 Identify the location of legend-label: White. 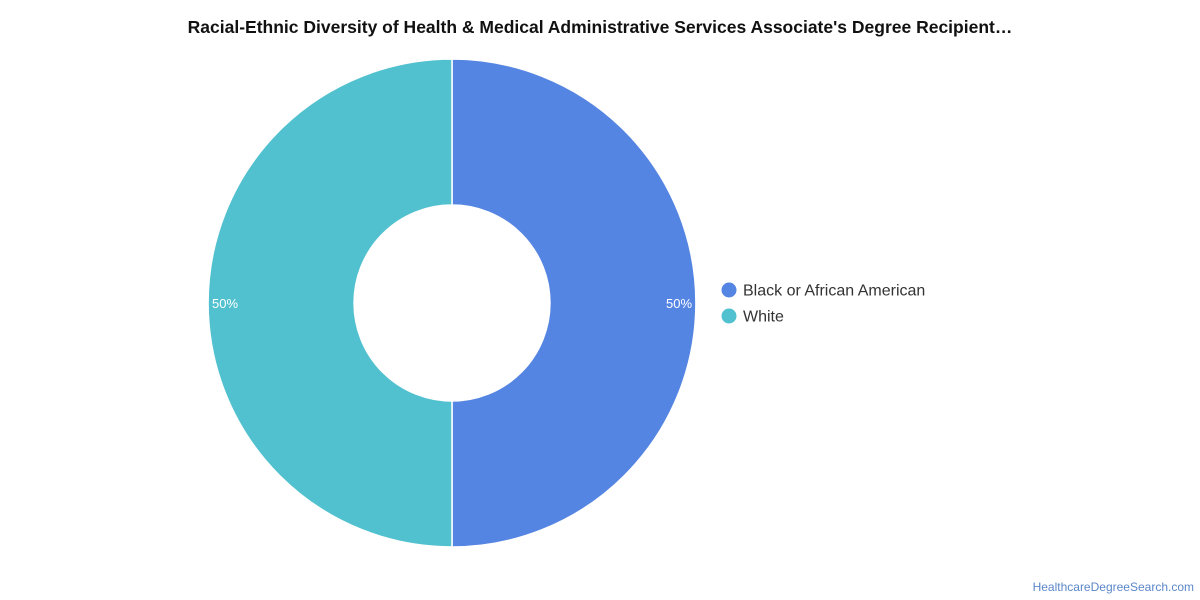
(763, 317).